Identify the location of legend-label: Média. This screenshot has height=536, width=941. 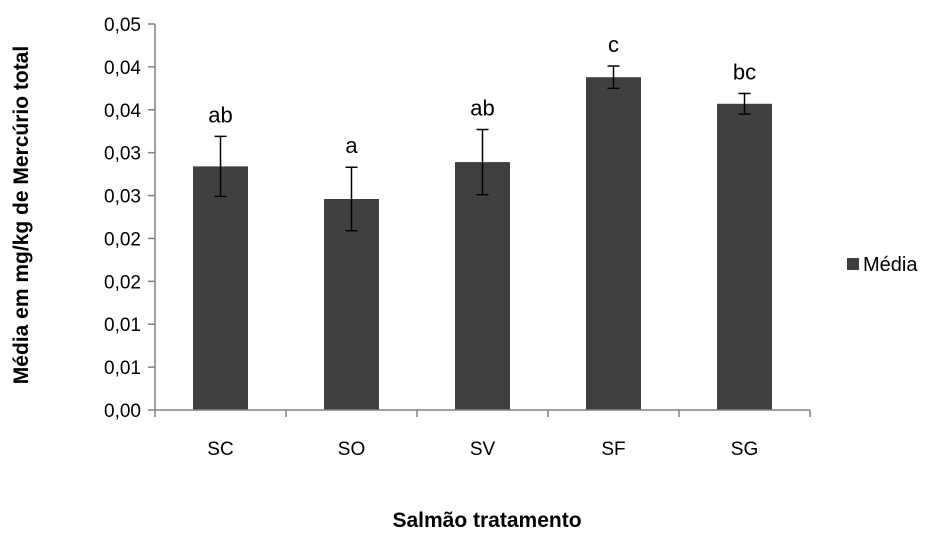
(890, 265).